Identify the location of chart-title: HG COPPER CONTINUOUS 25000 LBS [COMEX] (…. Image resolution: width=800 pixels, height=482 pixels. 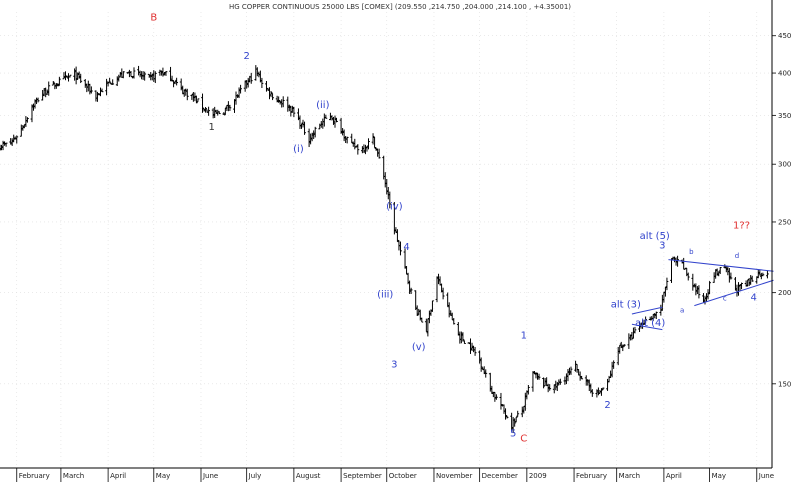
(400, 7).